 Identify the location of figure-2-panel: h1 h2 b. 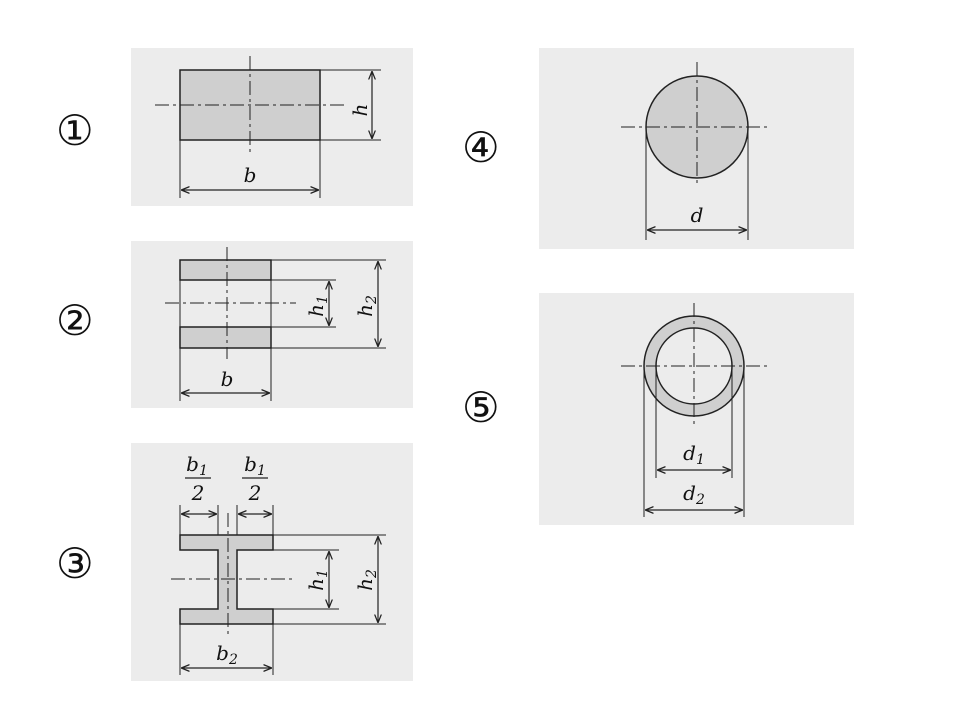
(272, 324).